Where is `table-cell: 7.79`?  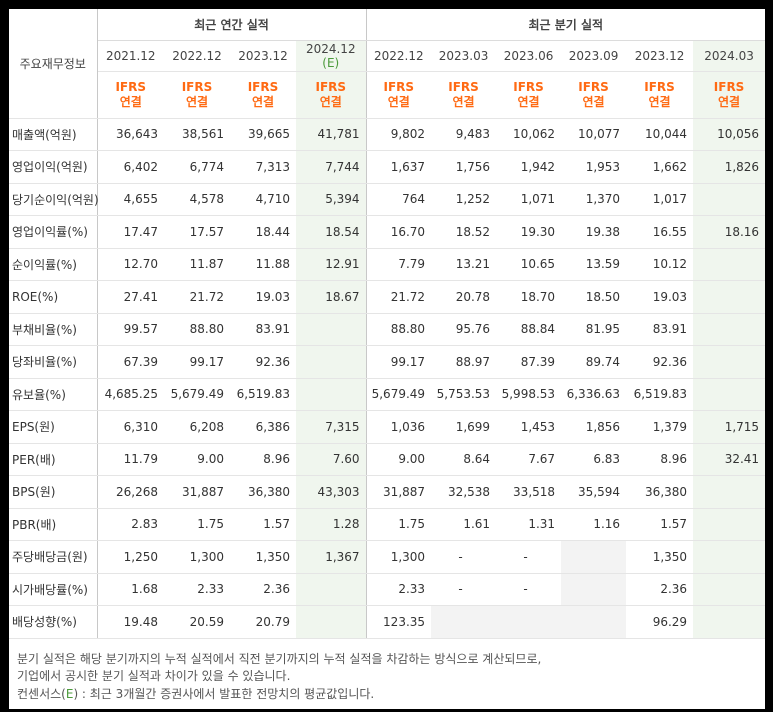 table-cell: 7.79 is located at coordinates (399, 264).